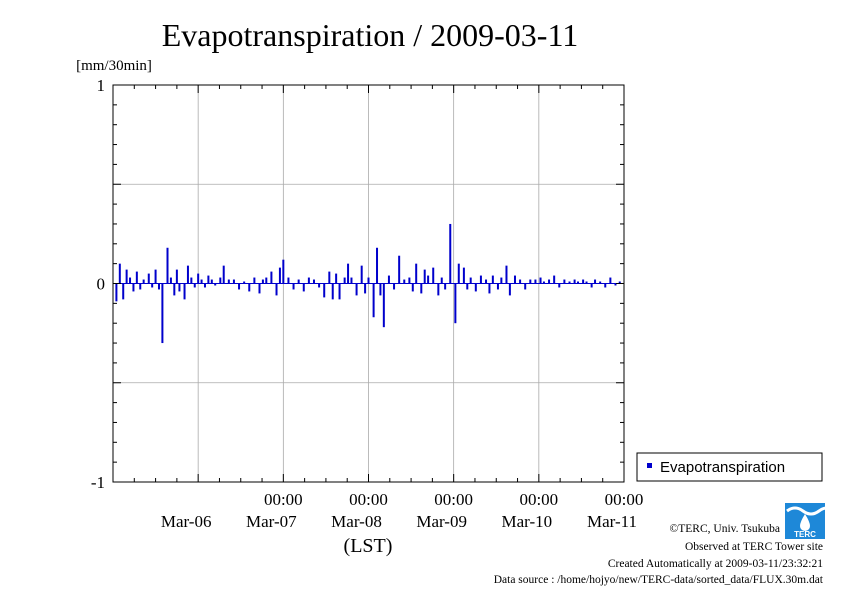 This screenshot has height=595, width=842. I want to click on x-tick-date: Mar-10, so click(527, 521).